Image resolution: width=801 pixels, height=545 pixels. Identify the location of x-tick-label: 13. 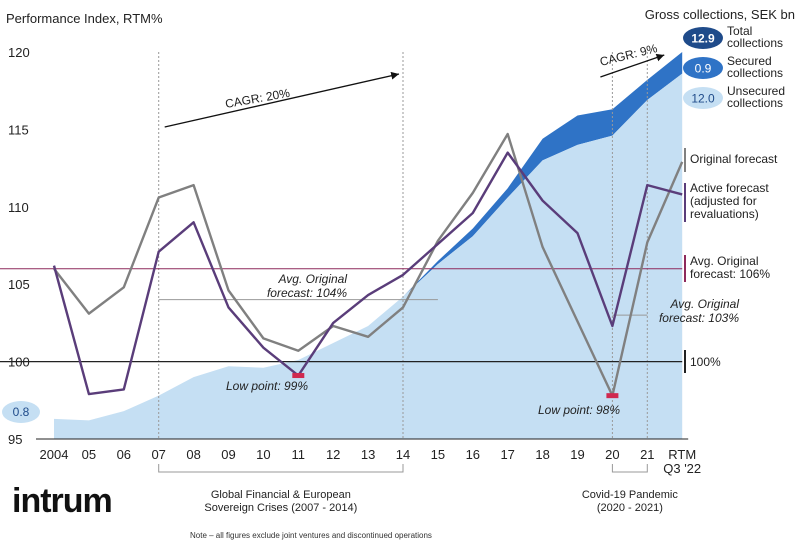
(368, 454).